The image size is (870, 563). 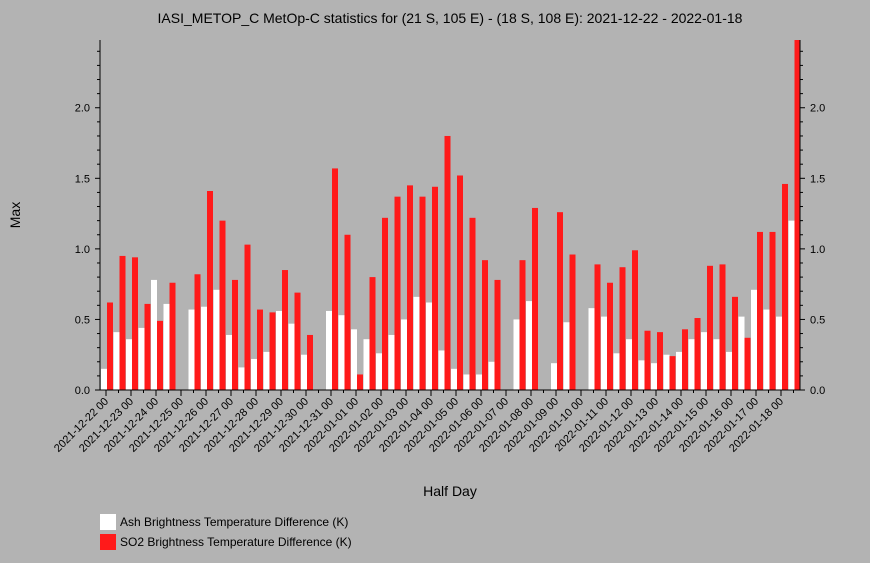 I want to click on y-tick-label-left: 1.0, so click(x=82, y=250).